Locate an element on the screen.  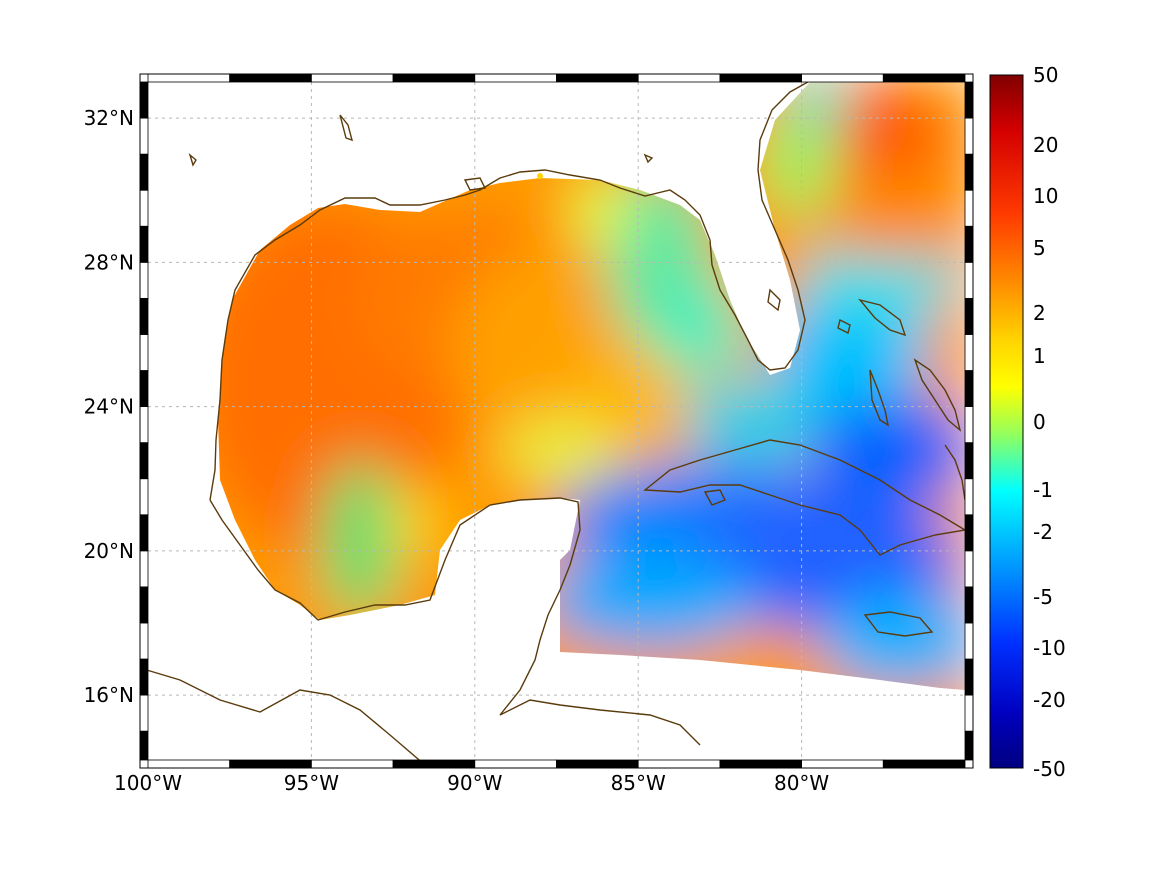
x-tick-label: 95°W is located at coordinates (311, 783).